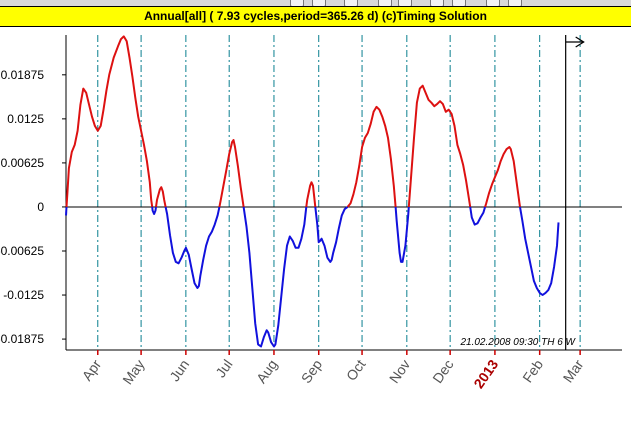 This screenshot has width=631, height=430. I want to click on y-tick-label: 0.00625, so click(23, 163).